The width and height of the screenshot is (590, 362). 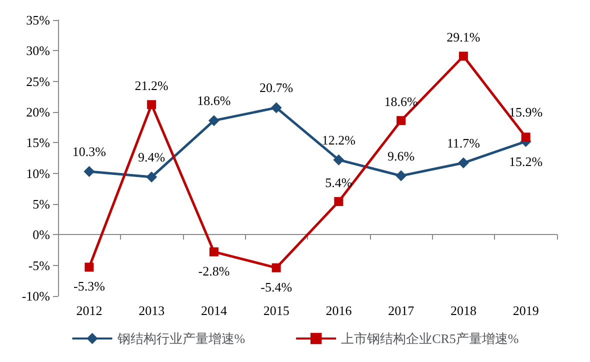 I want to click on legend-label: 钢结构行业产量增速%, so click(x=181, y=338).